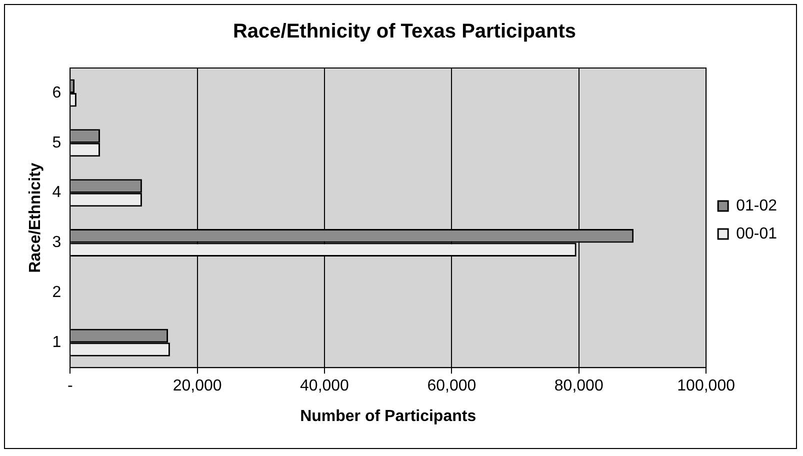  What do you see at coordinates (57, 193) in the screenshot?
I see `y-tick-label: 4` at bounding box center [57, 193].